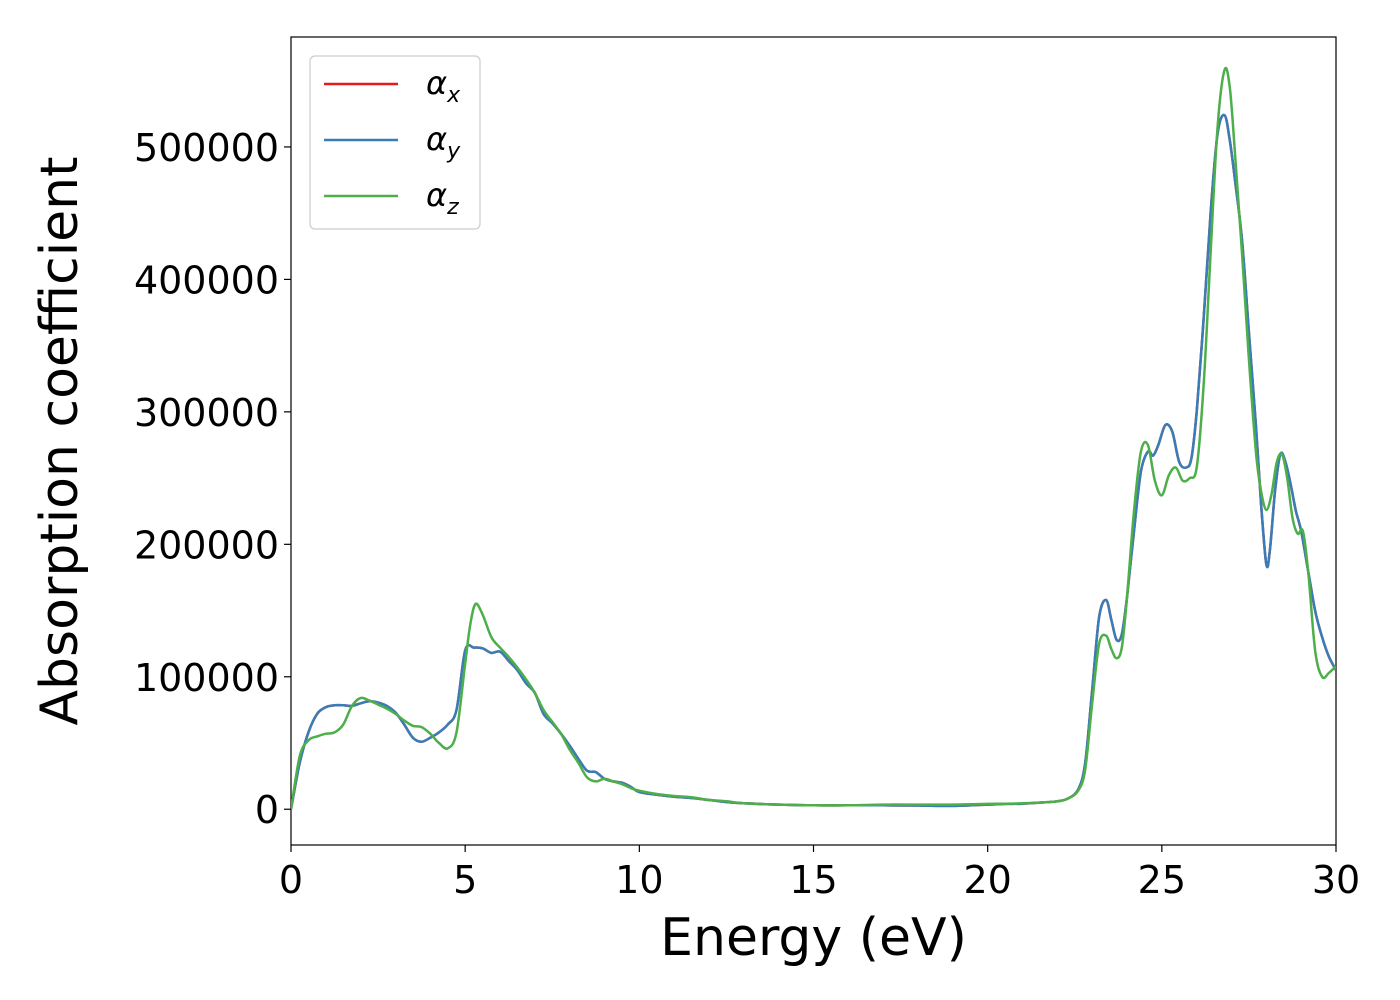 The image size is (1400, 1000). What do you see at coordinates (206, 678) in the screenshot?
I see `y-tick-label: 100000` at bounding box center [206, 678].